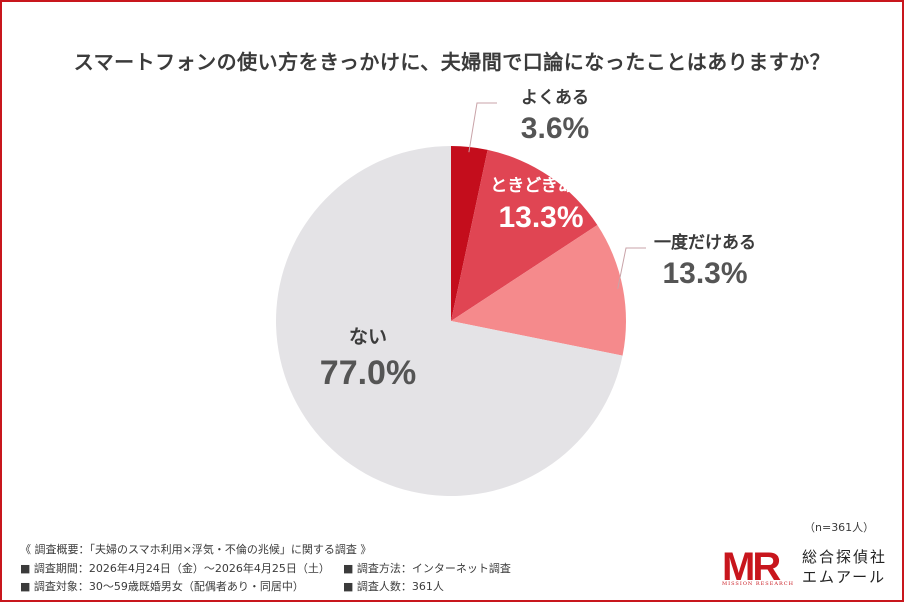 The width and height of the screenshot is (904, 602). Describe the element at coordinates (175, 568) in the screenshot. I see `survey-period: ■ 調査期間：2026年4月24日（金）〜2026年4月25日（土）` at that location.